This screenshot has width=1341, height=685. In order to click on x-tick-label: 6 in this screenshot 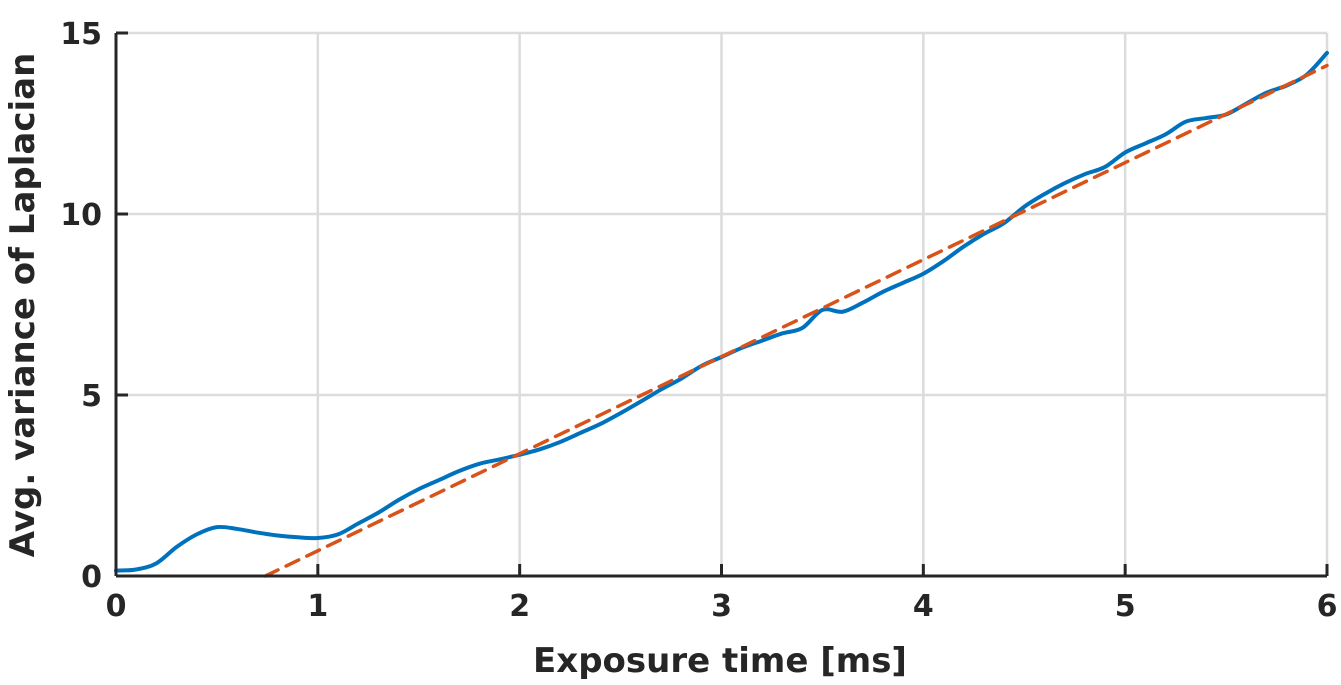, I will do `click(1327, 606)`.